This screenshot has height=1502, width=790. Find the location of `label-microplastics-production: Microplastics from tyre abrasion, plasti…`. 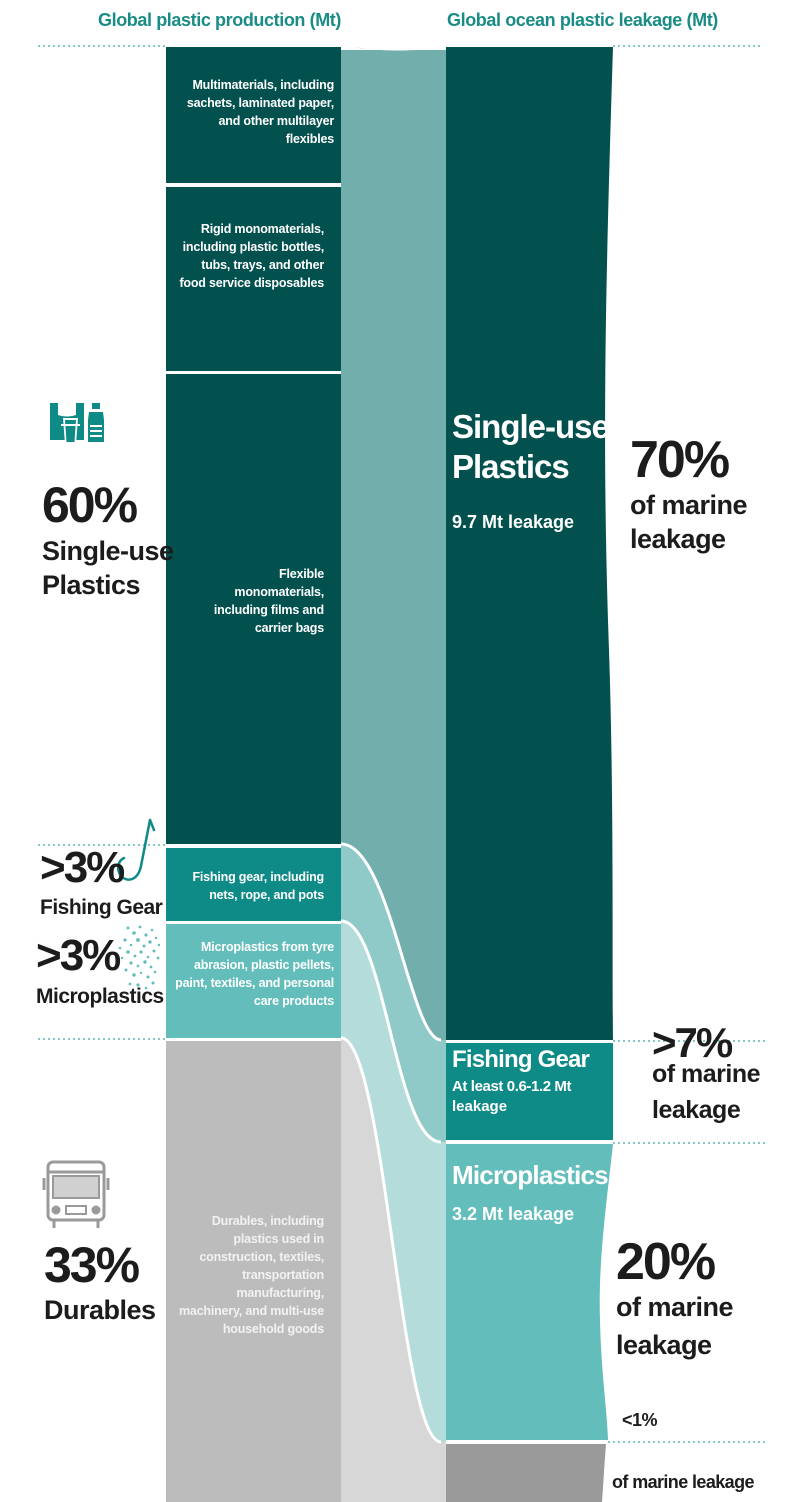

label-microplastics-production: Microplastics from tyre abrasion, plasti… is located at coordinates (254, 974).